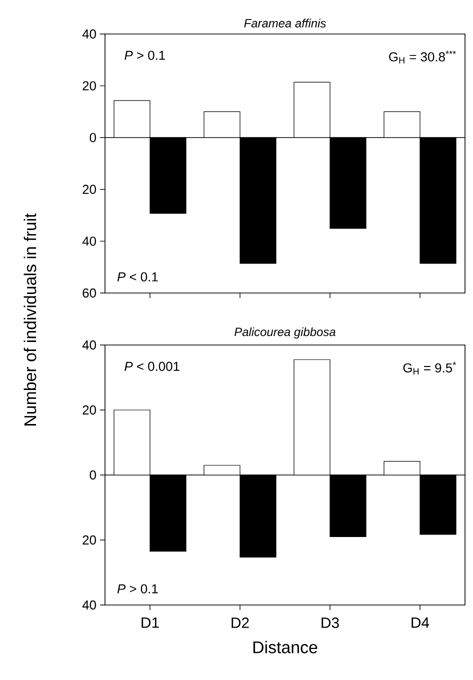 The height and width of the screenshot is (680, 473). Describe the element at coordinates (240, 622) in the screenshot. I see `x-tick-label: D2` at that location.